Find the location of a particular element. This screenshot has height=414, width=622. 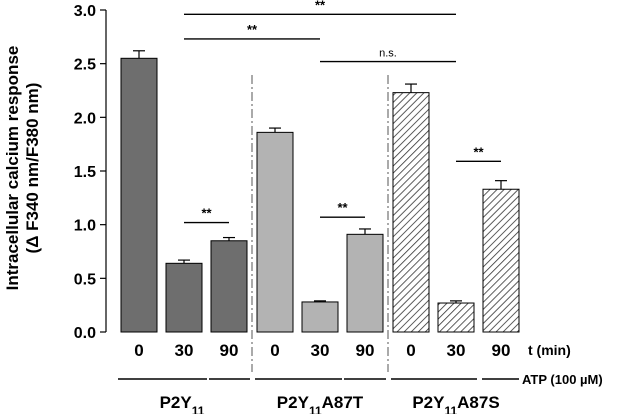

y-axis-title-line2: (Δ F340 nm/F380 nm) is located at coordinates (32, 168).